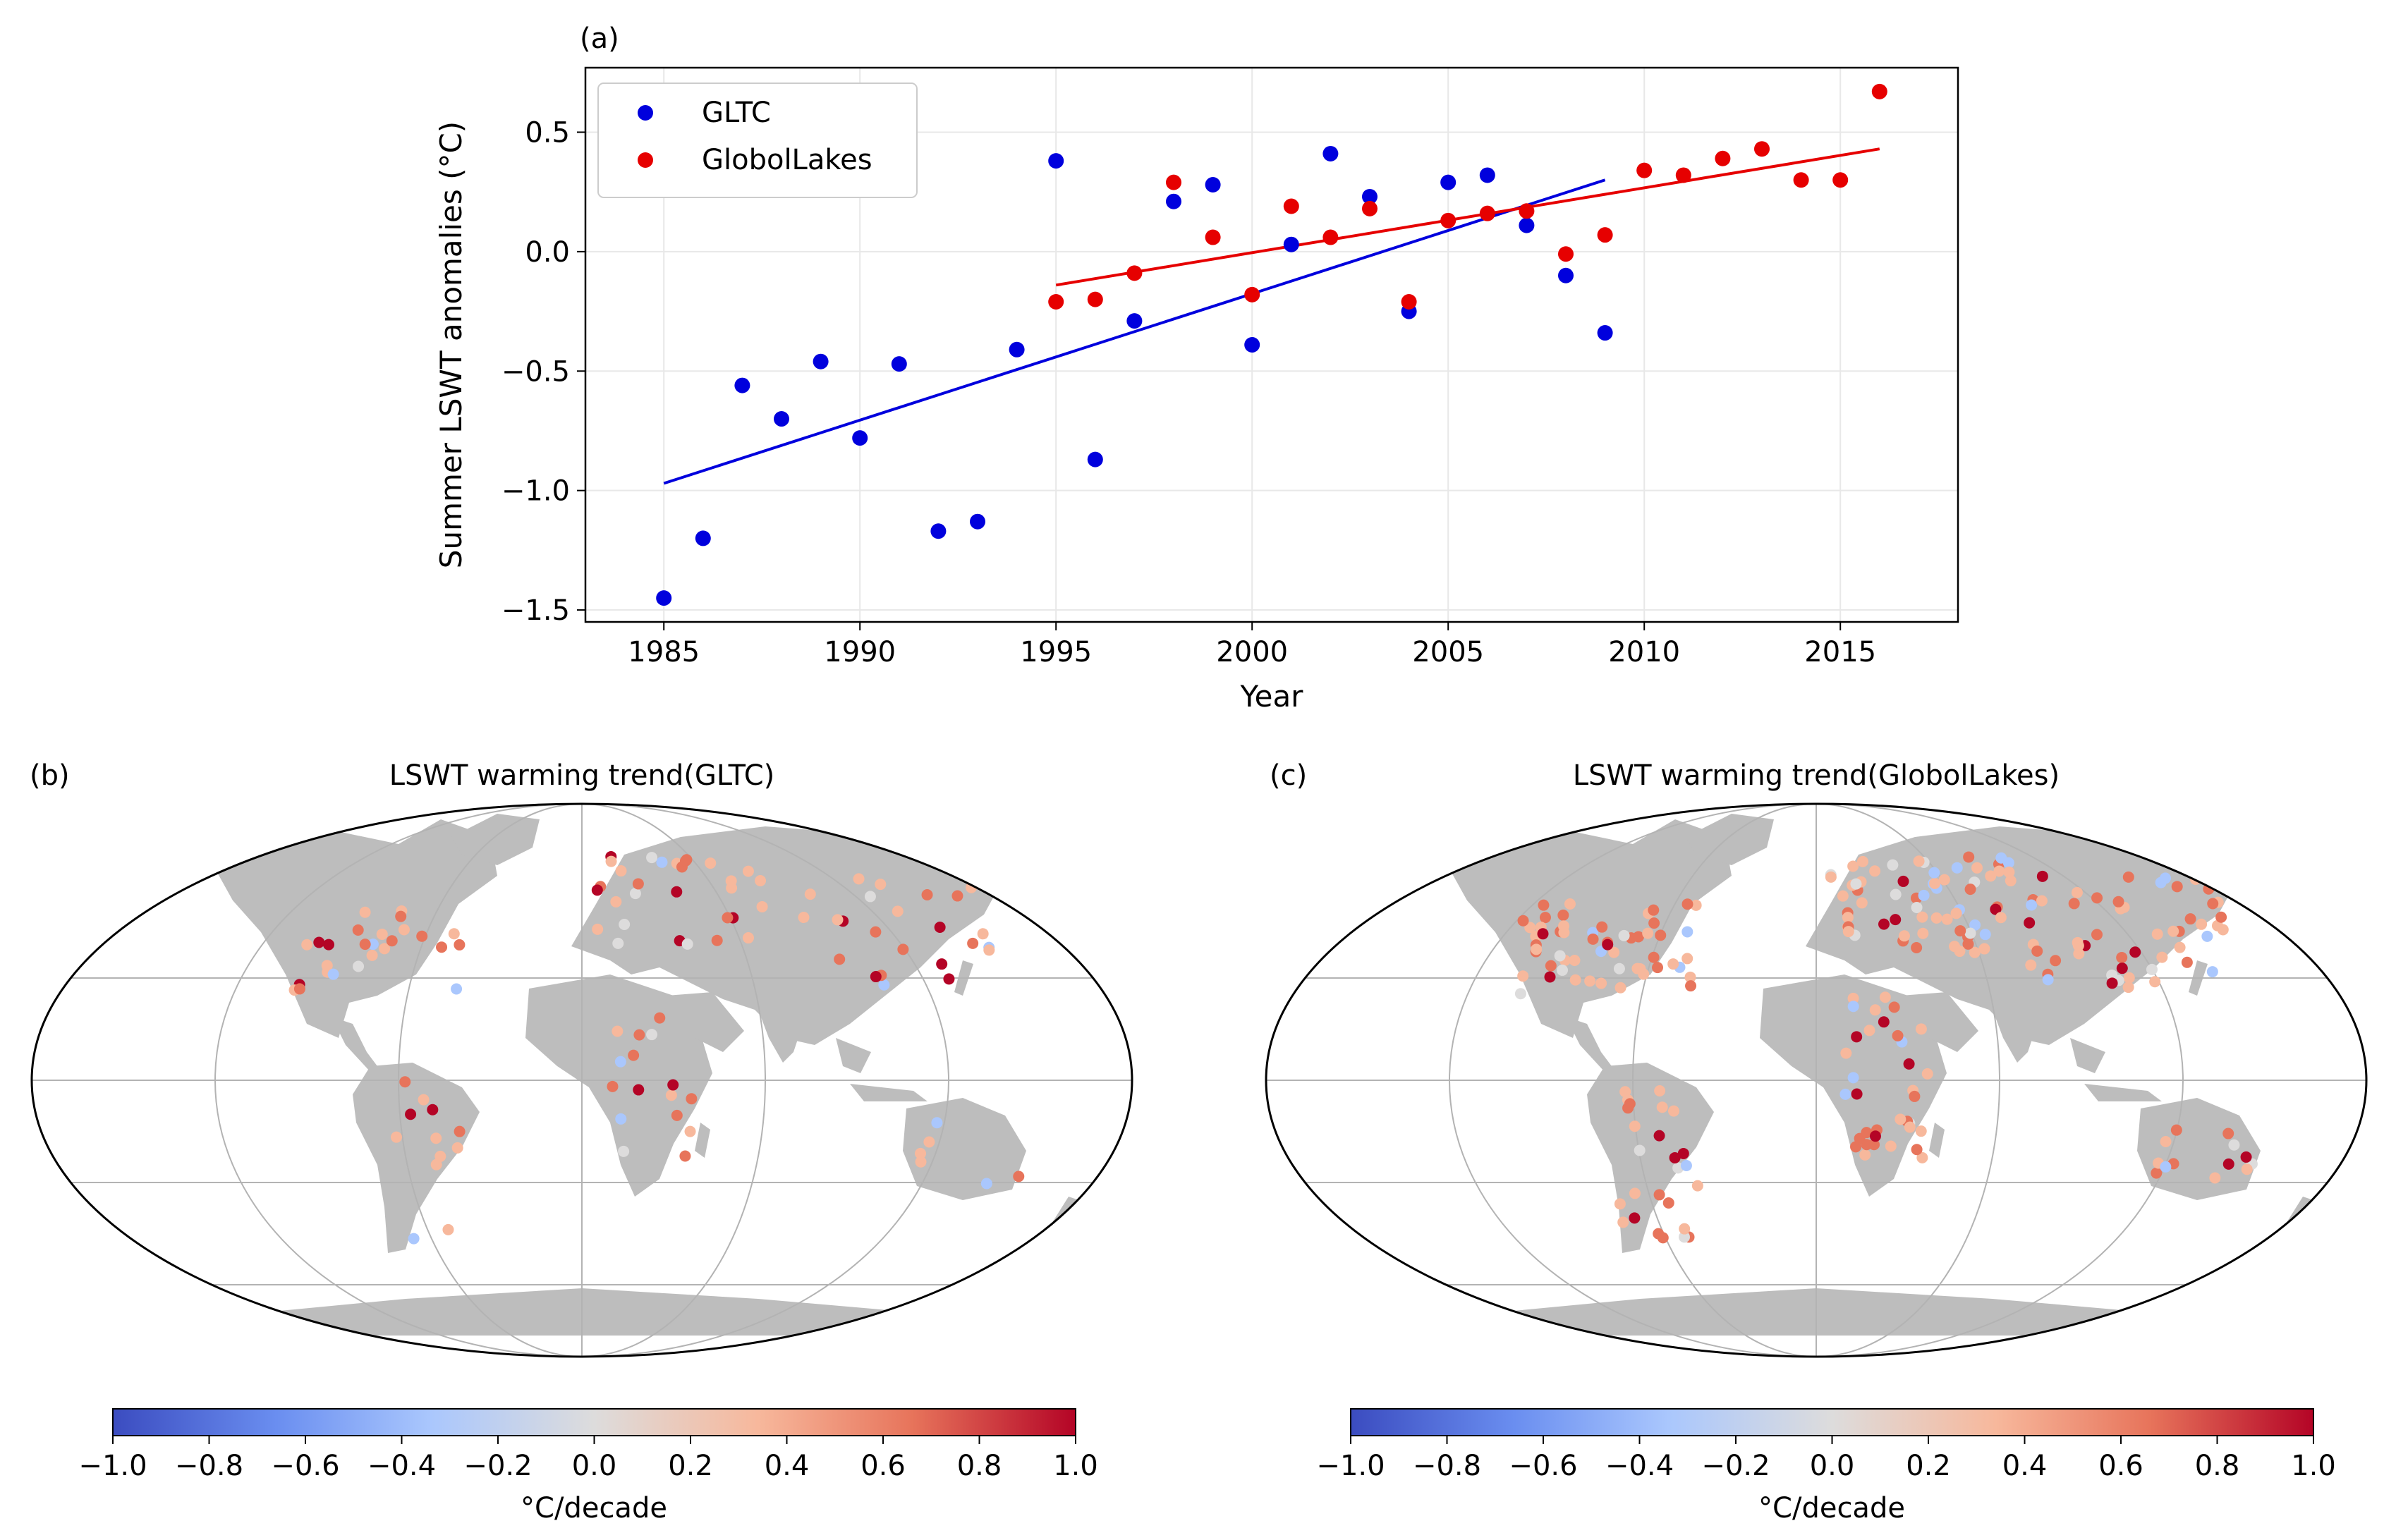 Image resolution: width=2384 pixels, height=1540 pixels. I want to click on panel-a-x-ticks: 1985 1990 1995 2000 2005 2010 2015, so click(1252, 645).